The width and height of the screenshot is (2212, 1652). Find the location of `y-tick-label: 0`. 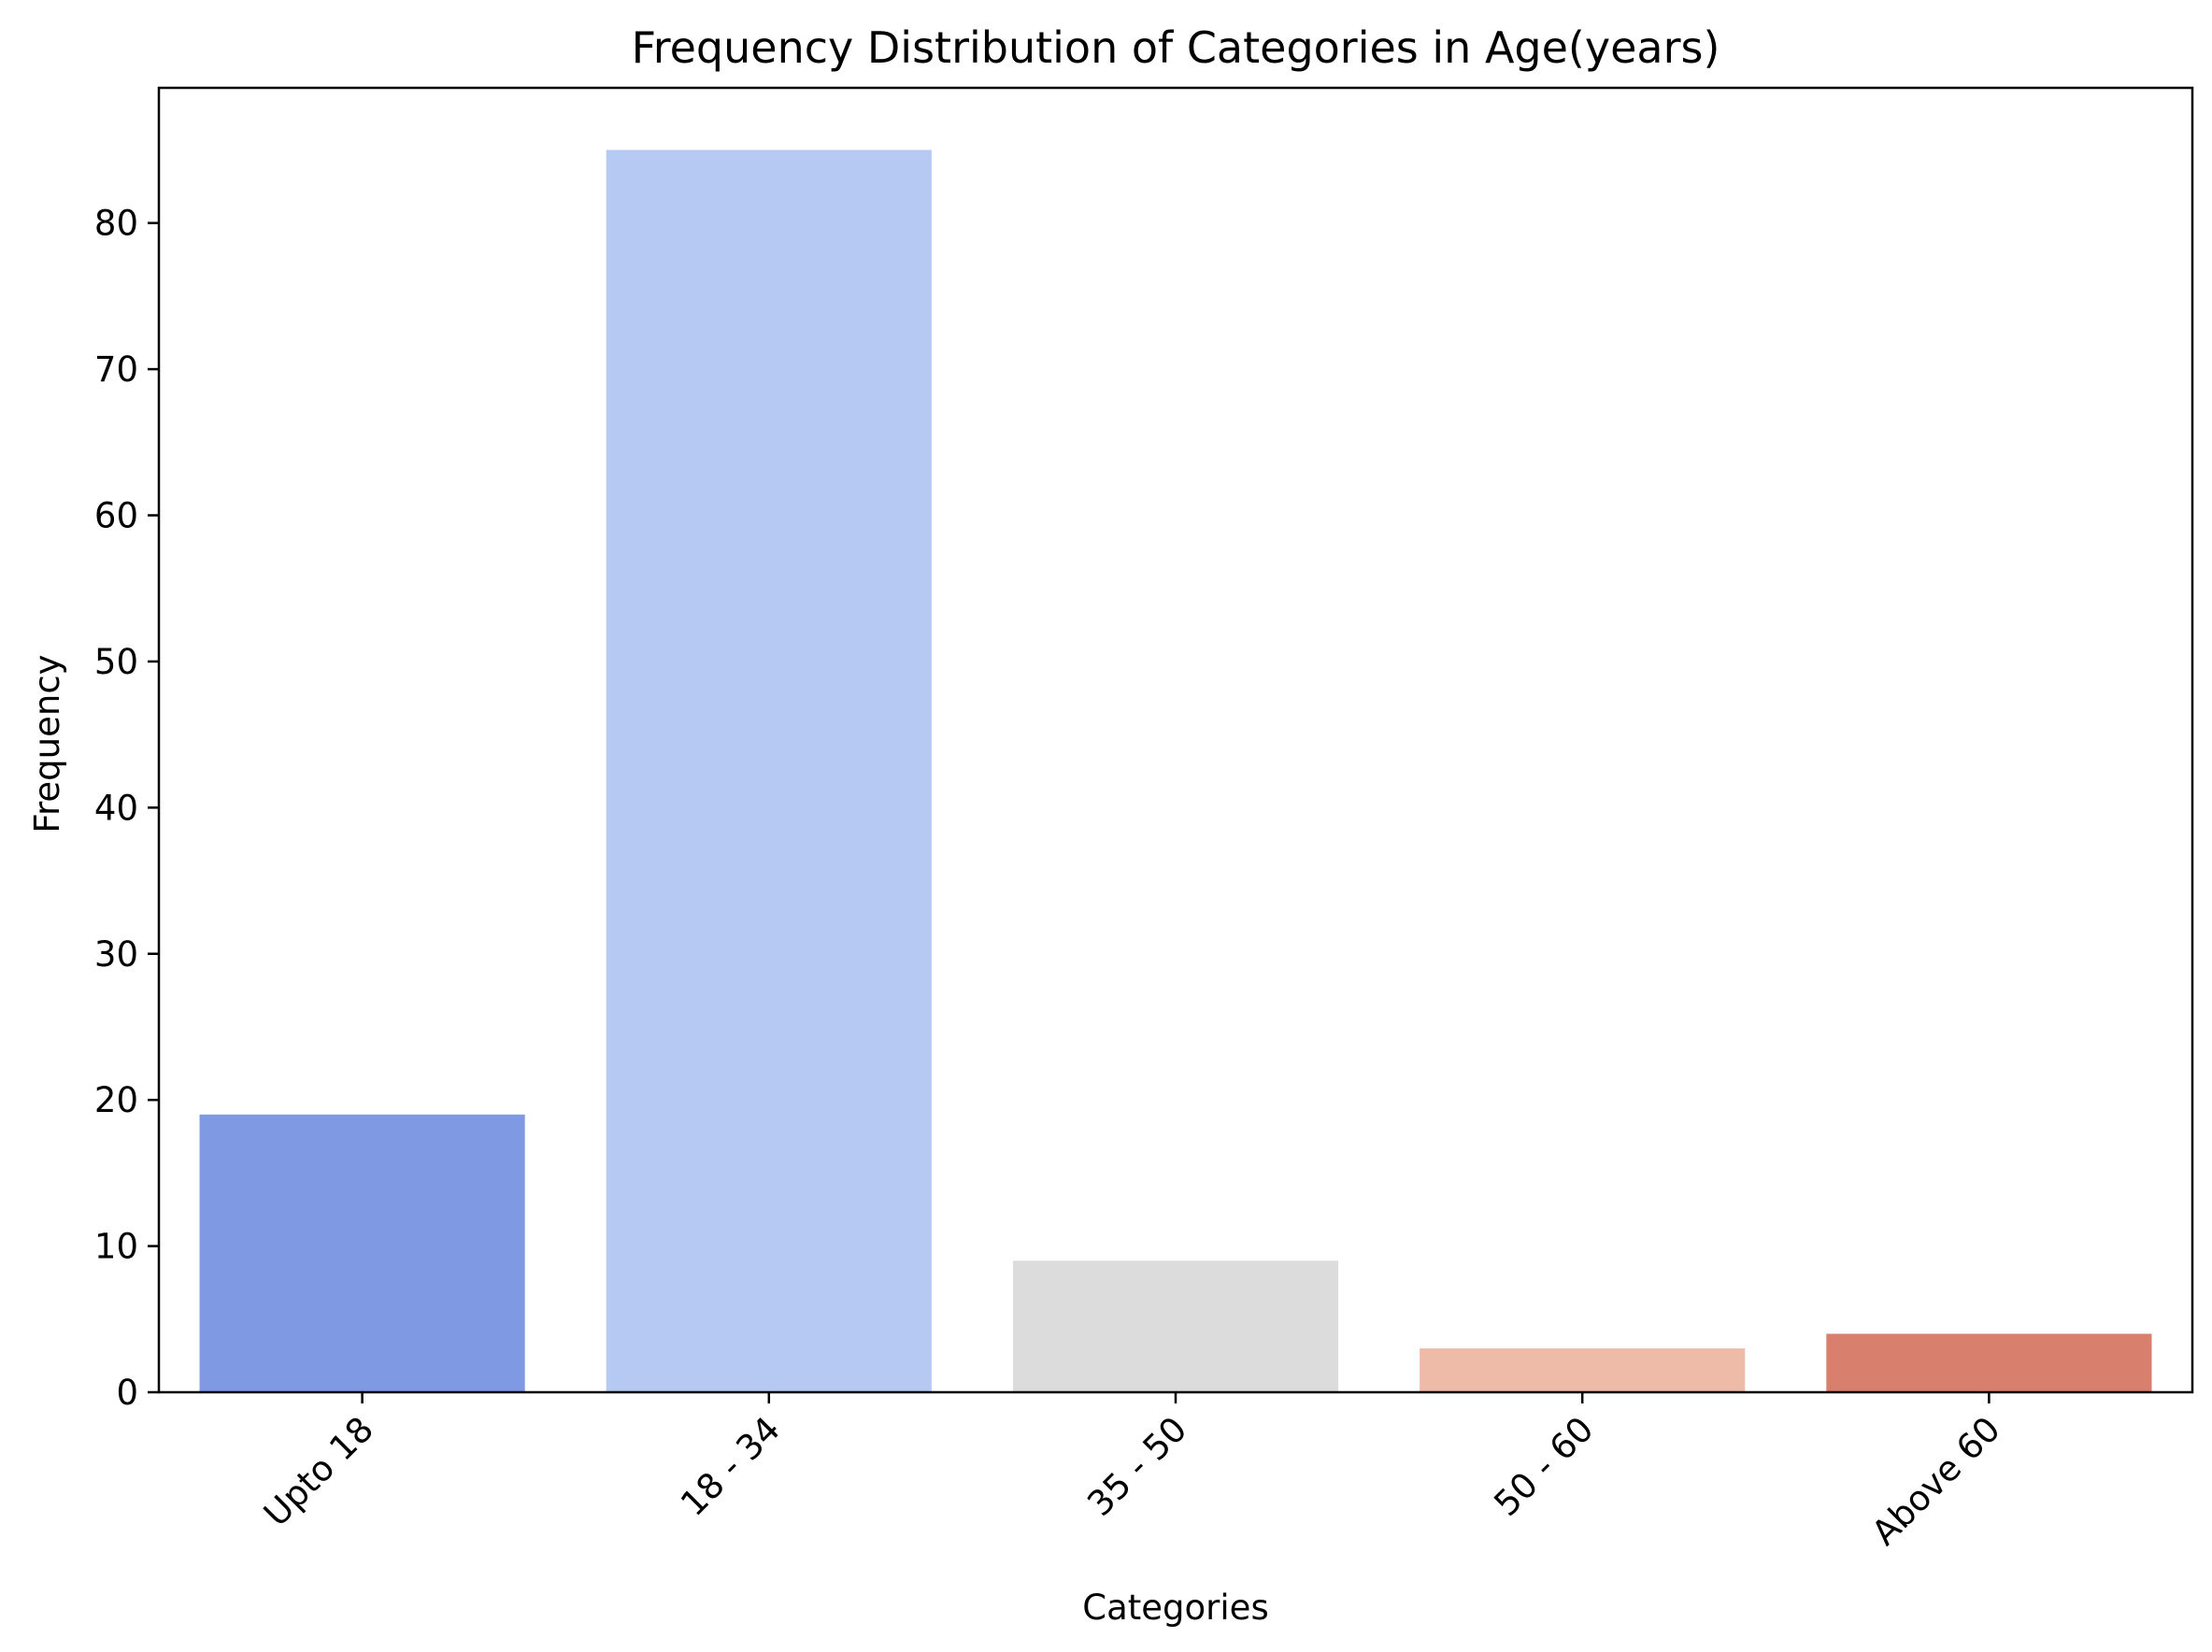

y-tick-label: 0 is located at coordinates (127, 1393).